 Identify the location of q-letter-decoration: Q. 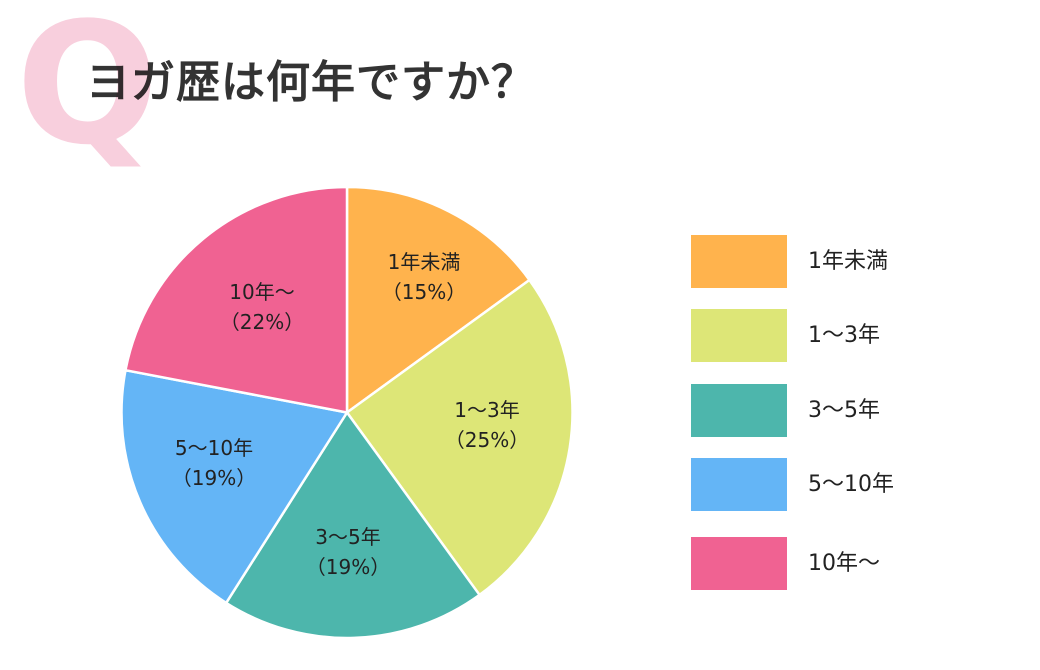
(87, 91).